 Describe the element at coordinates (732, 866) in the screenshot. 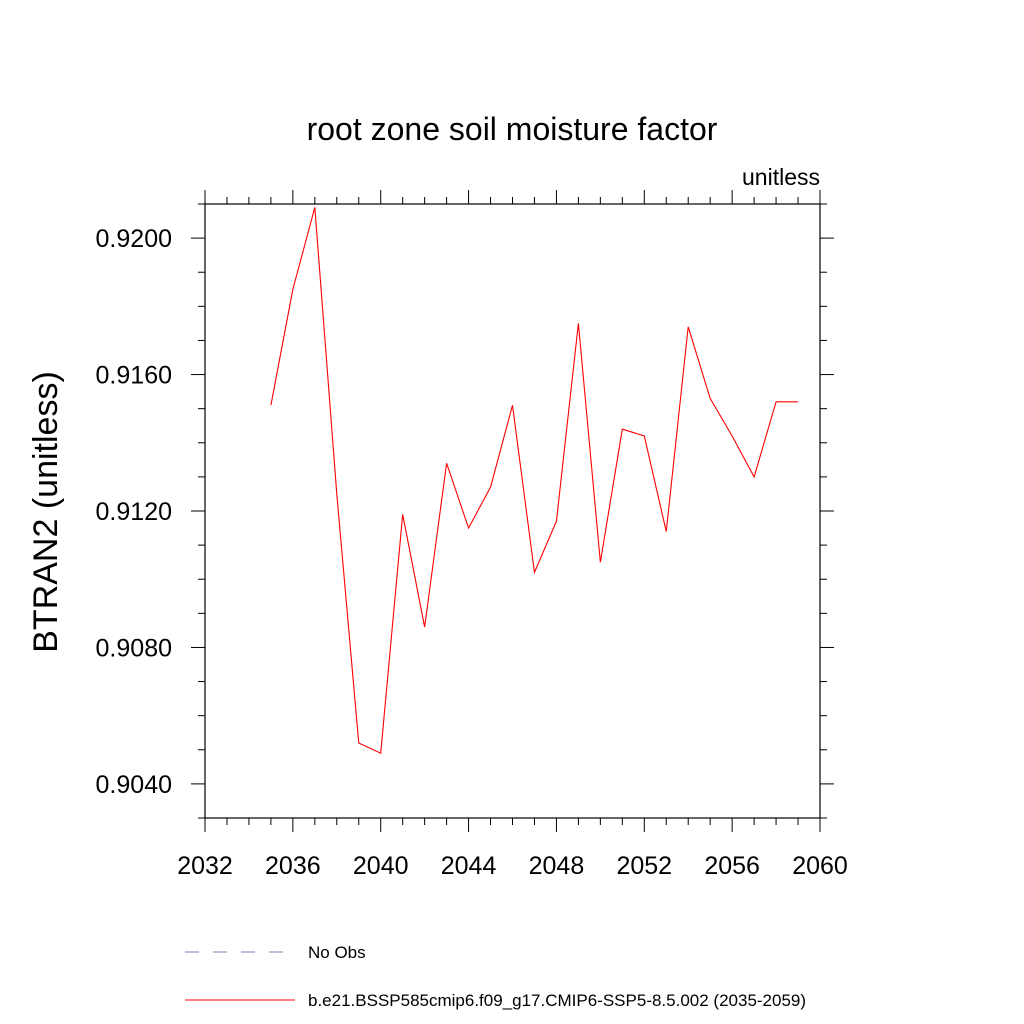

I see `x-tick-label: 2056` at that location.